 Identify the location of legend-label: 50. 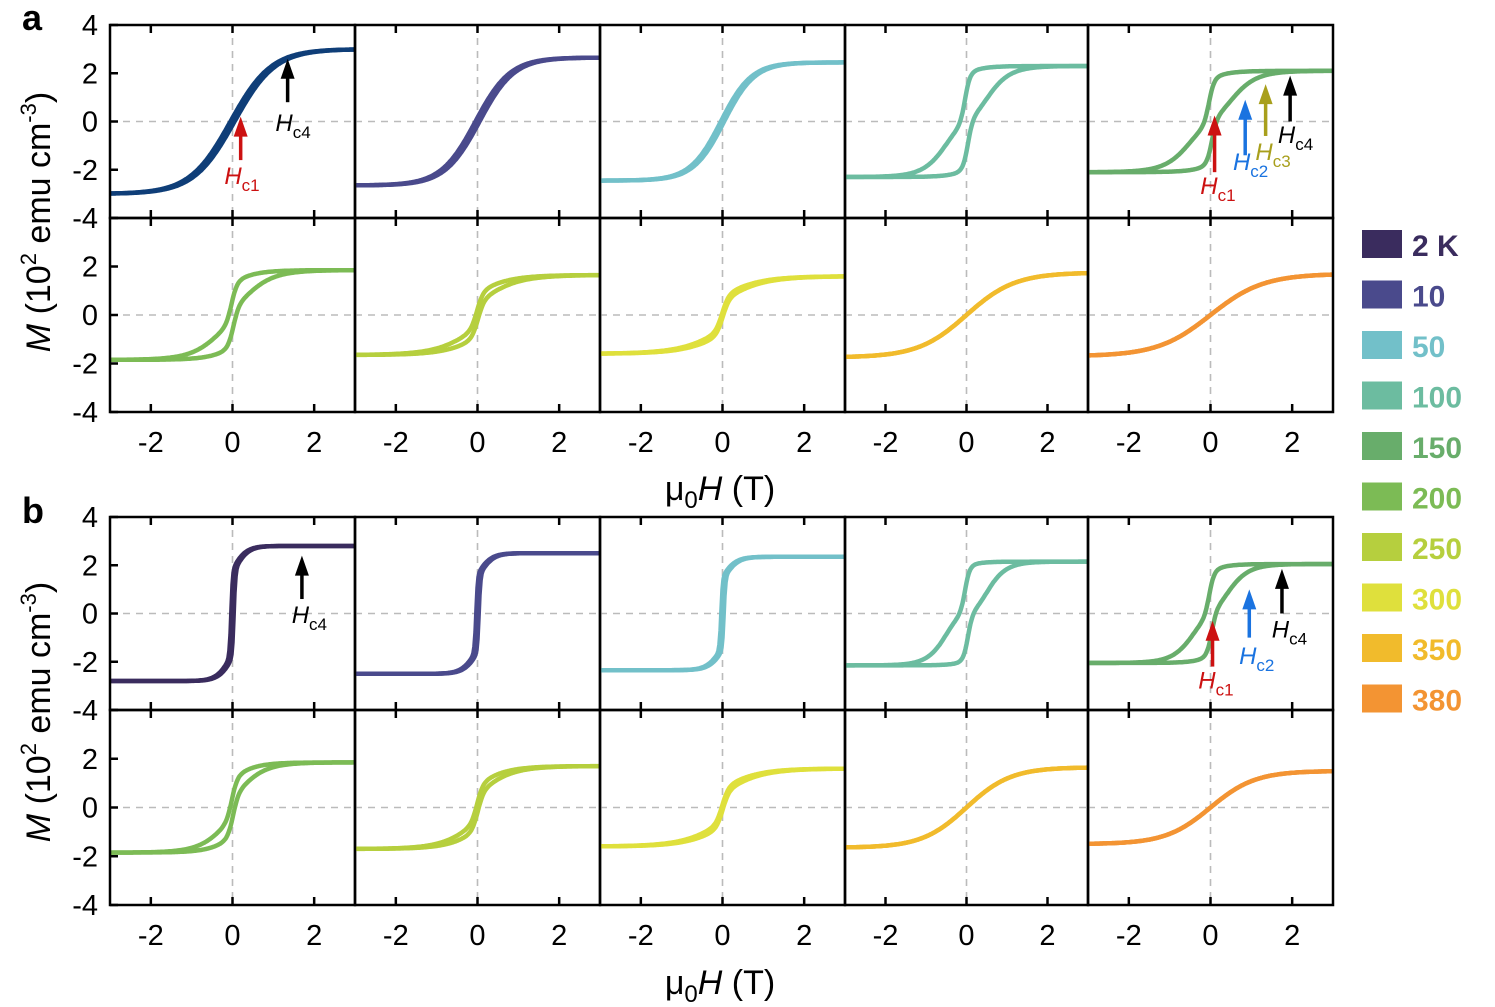
(1428, 347).